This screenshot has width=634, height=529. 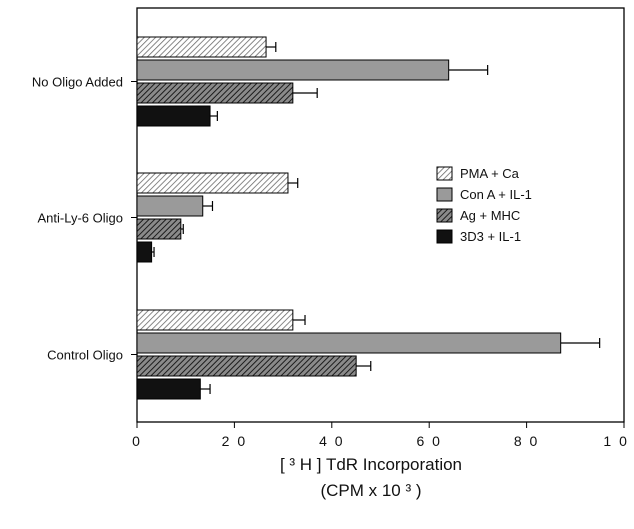 I want to click on x-tick-label: 8 0, so click(x=526, y=441).